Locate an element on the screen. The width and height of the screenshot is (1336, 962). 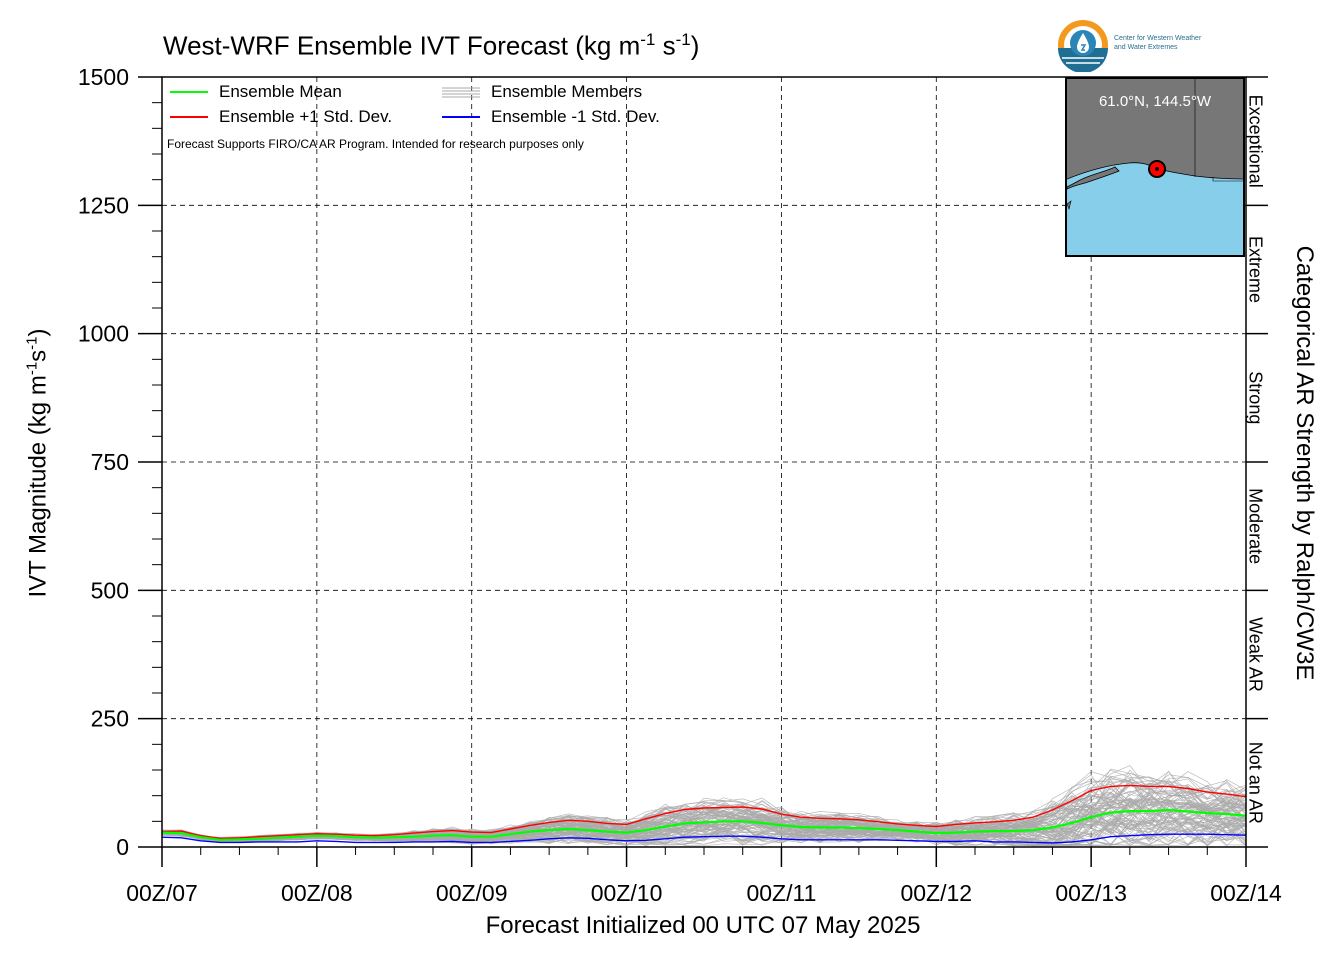
y-tick-label: 750 is located at coordinates (110, 462).